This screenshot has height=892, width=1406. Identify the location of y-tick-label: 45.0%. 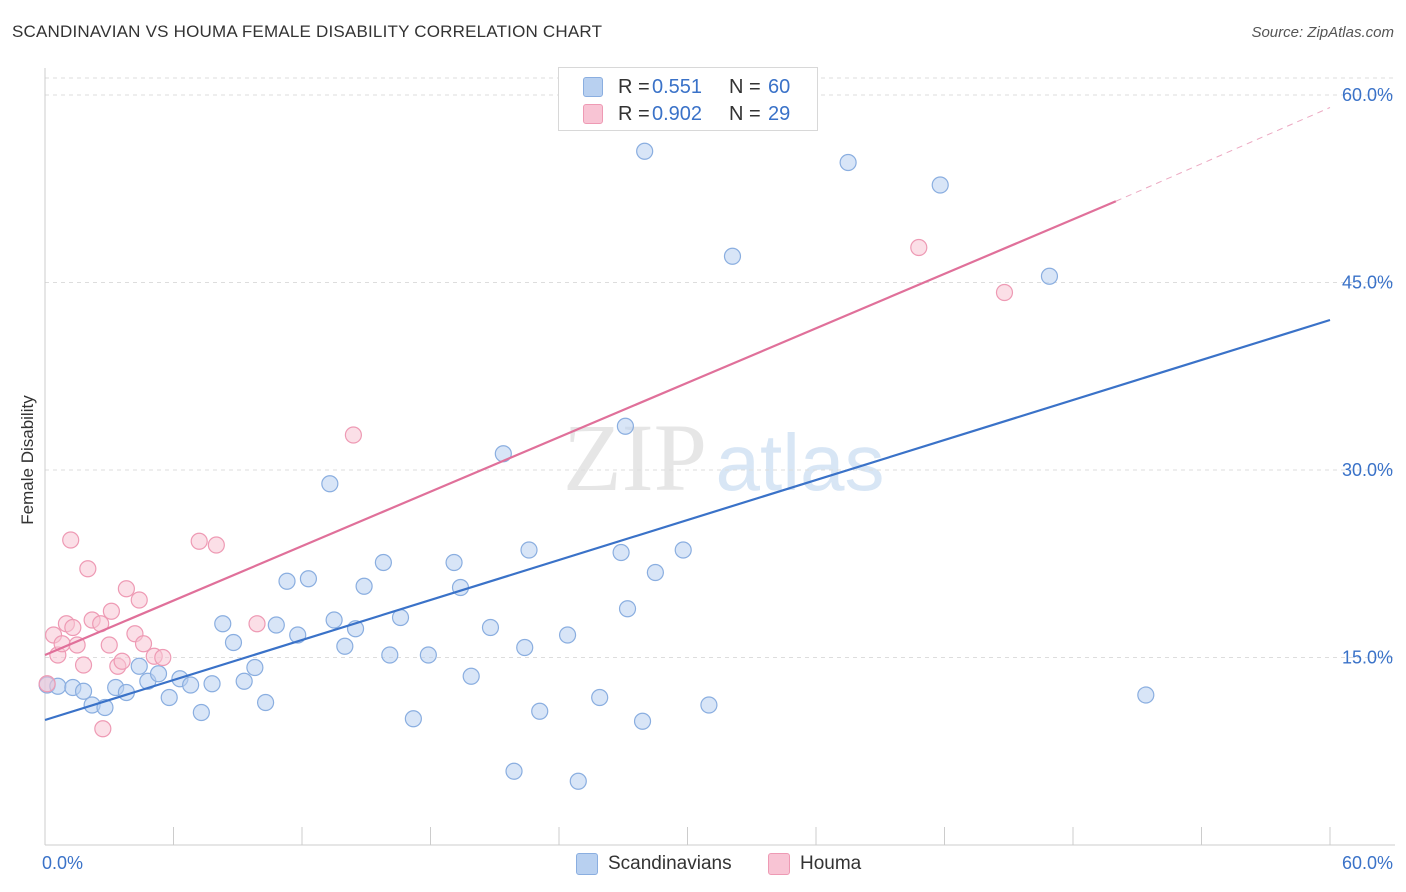
(1367, 283).